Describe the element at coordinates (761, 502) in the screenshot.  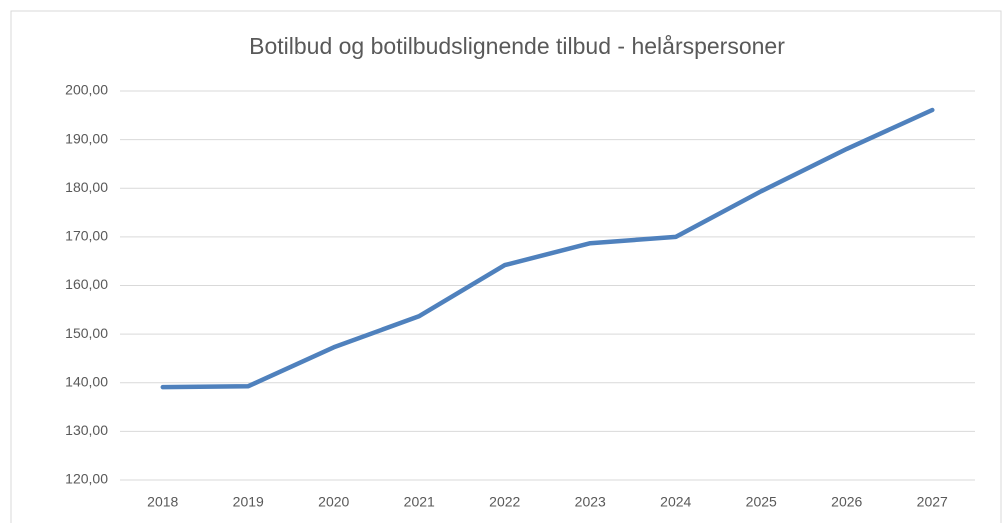
I see `x-tick-label: 2025` at that location.